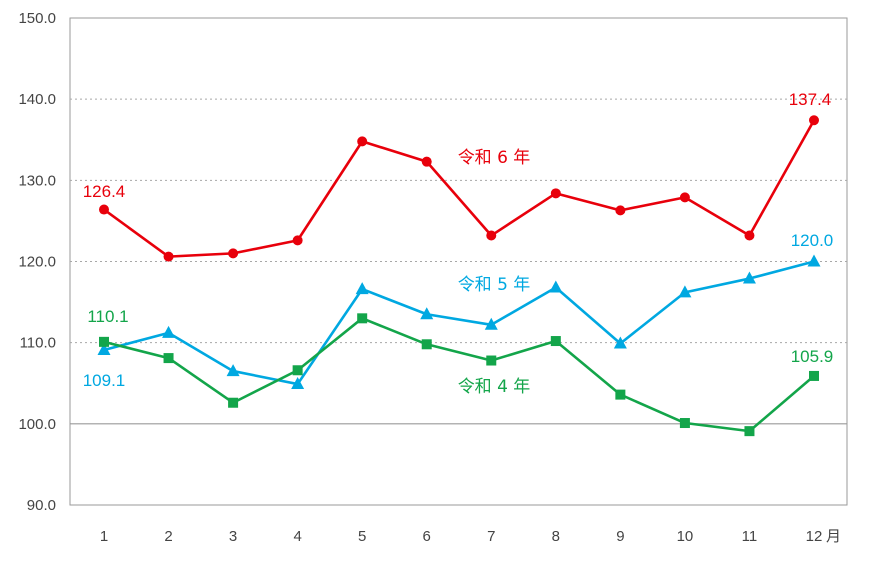 This screenshot has width=887, height=563. I want to click on data-label-last: 120.0, so click(812, 240).